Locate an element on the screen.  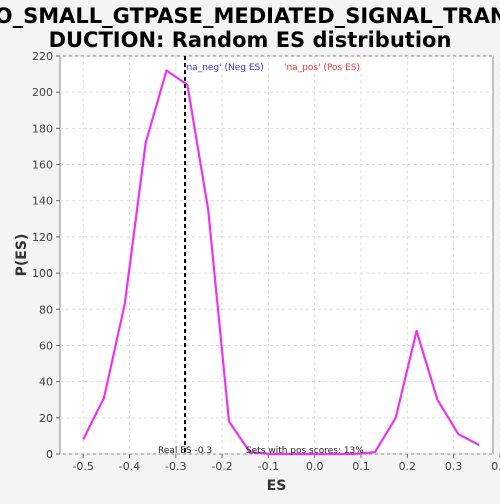
x-tick-label: 0.2 is located at coordinates (408, 466).